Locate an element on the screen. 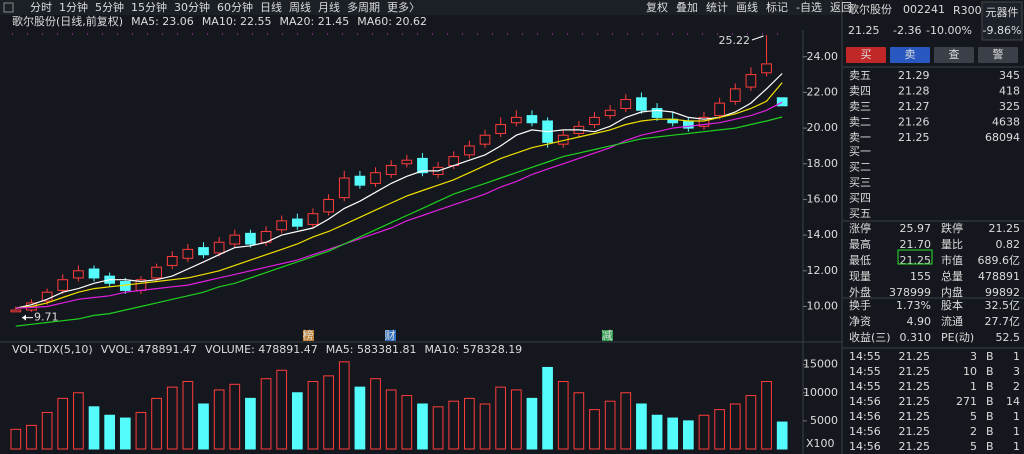 The image size is (1024, 454). period-tab: 月线 is located at coordinates (329, 7).